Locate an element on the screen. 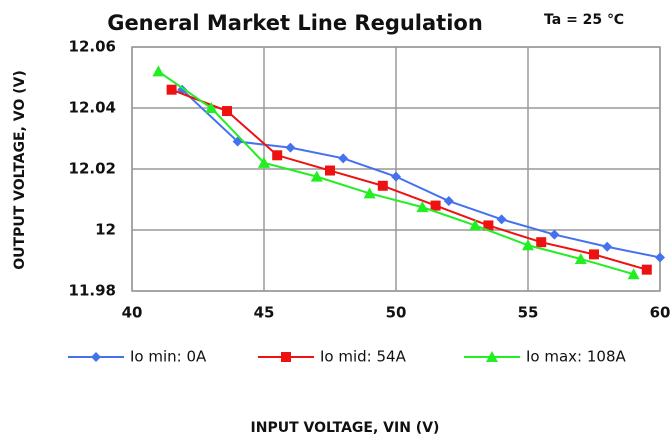 The height and width of the screenshot is (443, 672). y-tick-label: 12 is located at coordinates (105, 230).